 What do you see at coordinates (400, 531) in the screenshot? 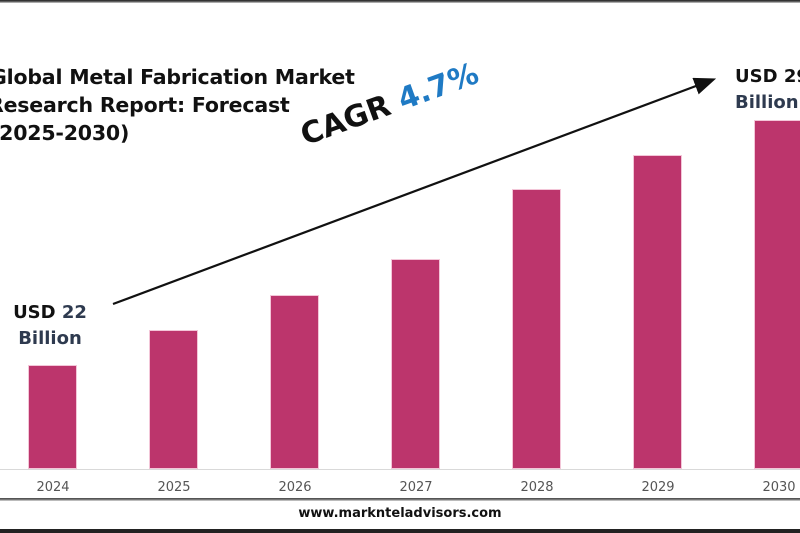
I see `bottom-rule` at bounding box center [400, 531].